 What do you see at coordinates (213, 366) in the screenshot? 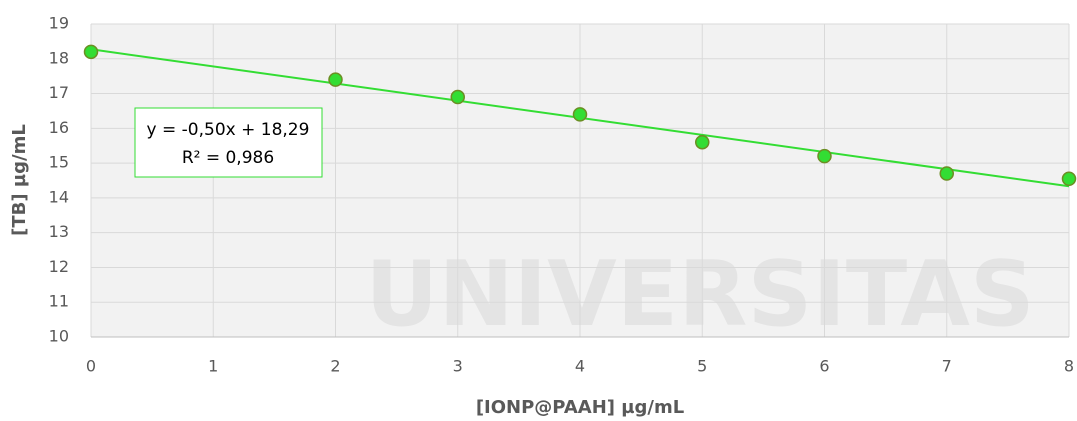
I see `x-tick-label: 1` at bounding box center [213, 366].